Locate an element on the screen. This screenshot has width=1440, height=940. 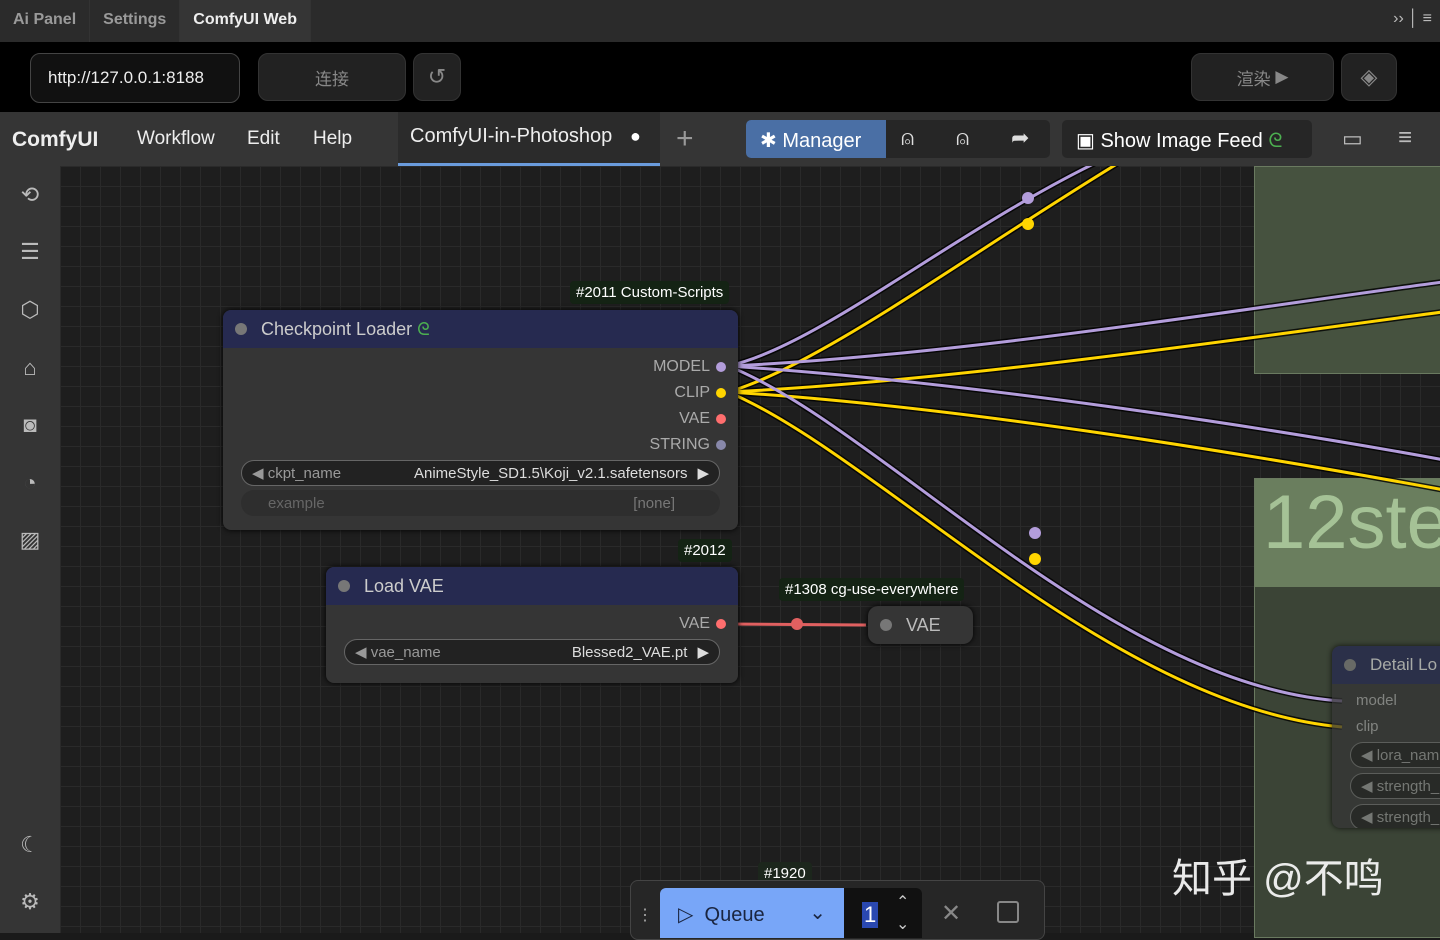
queue-bar: ⋮ ▷ Queue ⌄ 1 ⌃ ⌄ ✕ is located at coordinates (837, 910).